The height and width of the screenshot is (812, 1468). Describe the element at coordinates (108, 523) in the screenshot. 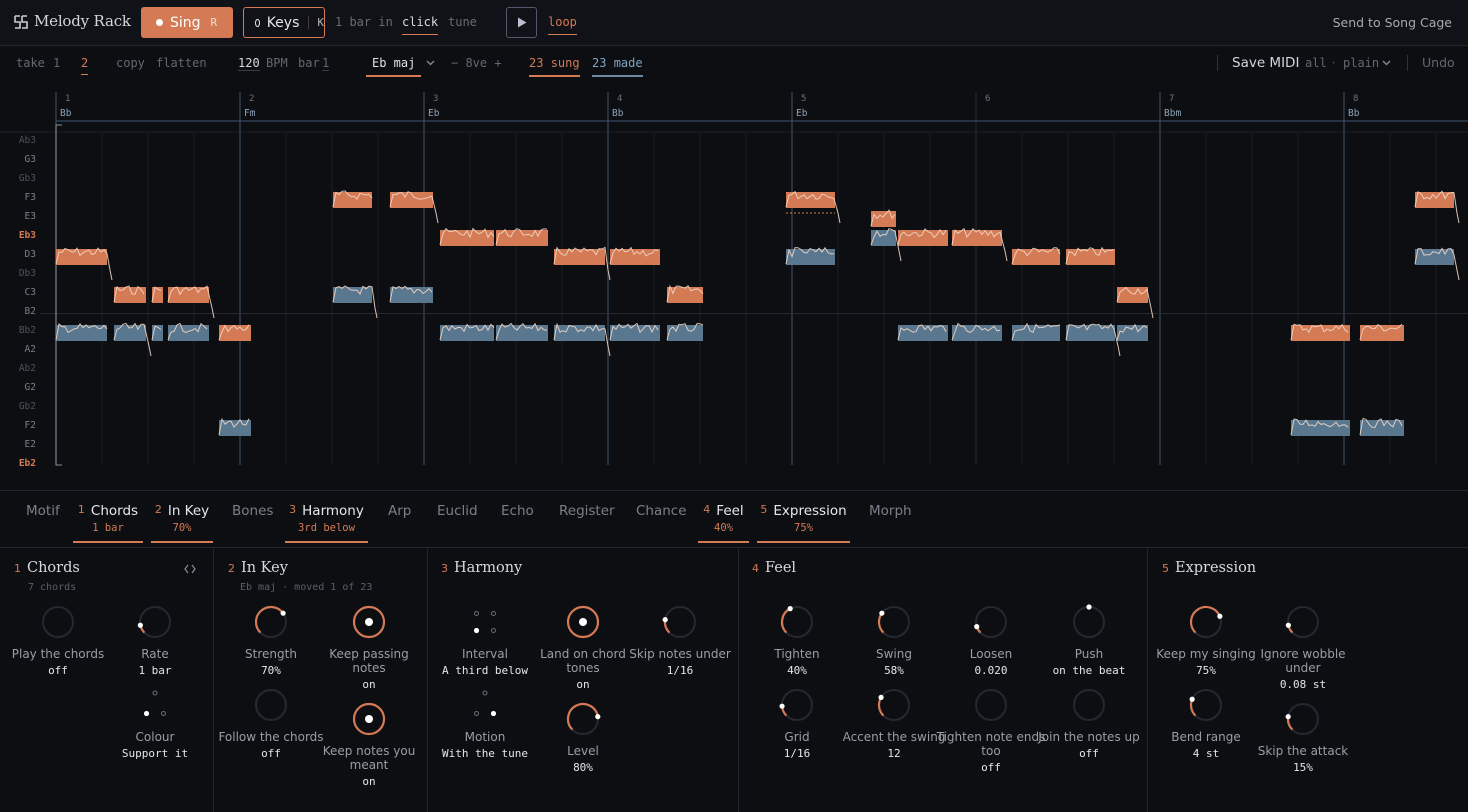

I see `tab-chords: 1 Chords 1 bar` at that location.